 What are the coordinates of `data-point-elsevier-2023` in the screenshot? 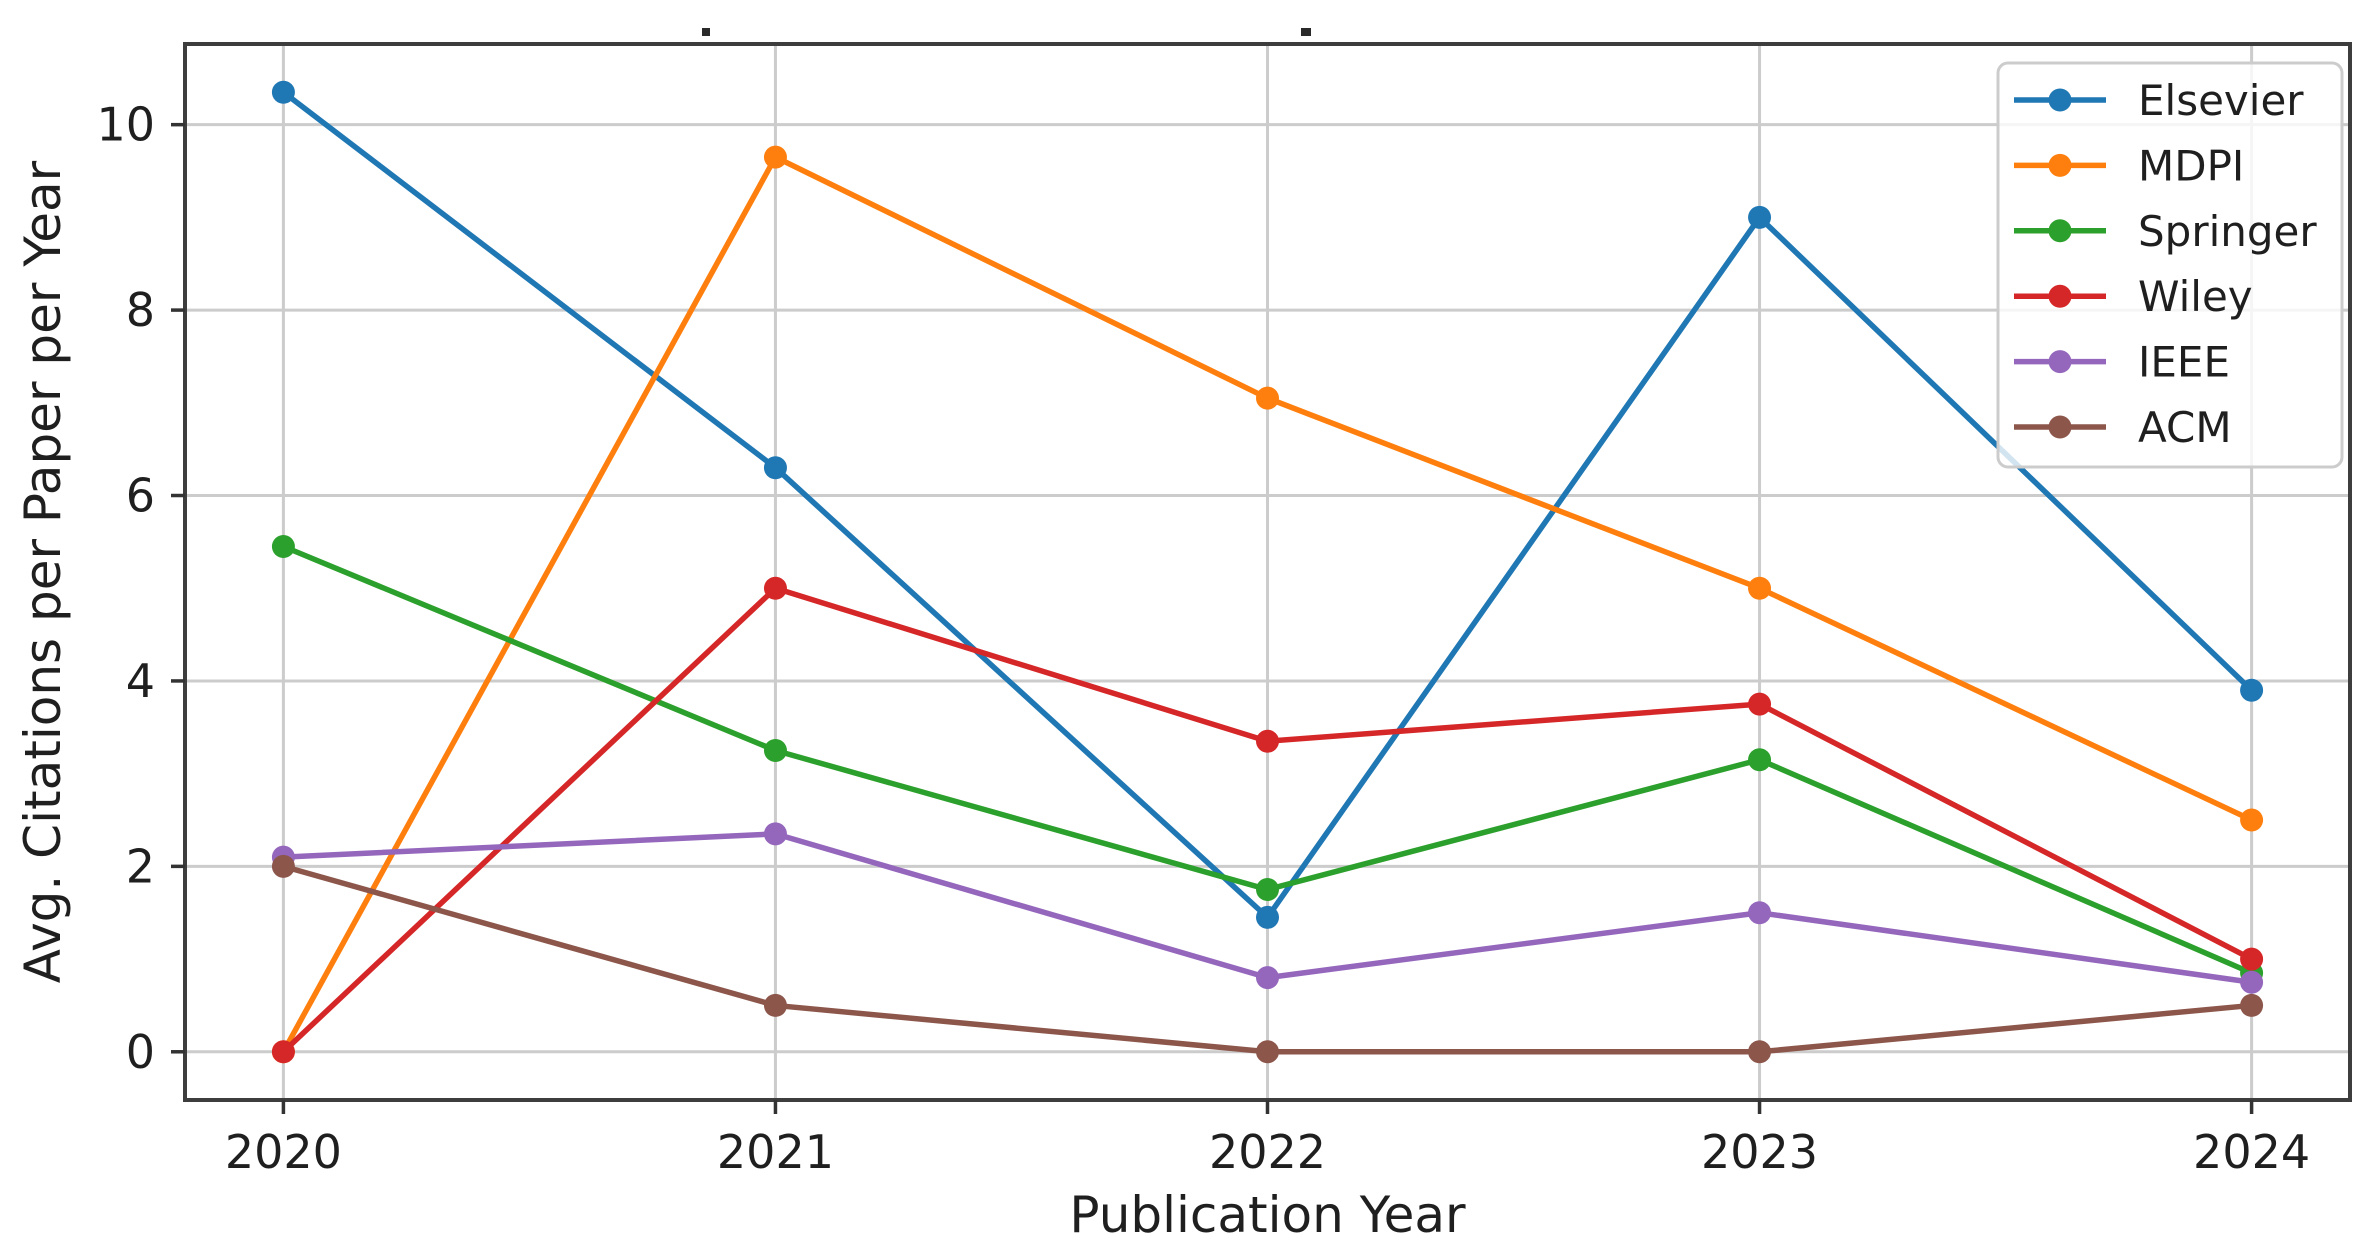 It's located at (1760, 217).